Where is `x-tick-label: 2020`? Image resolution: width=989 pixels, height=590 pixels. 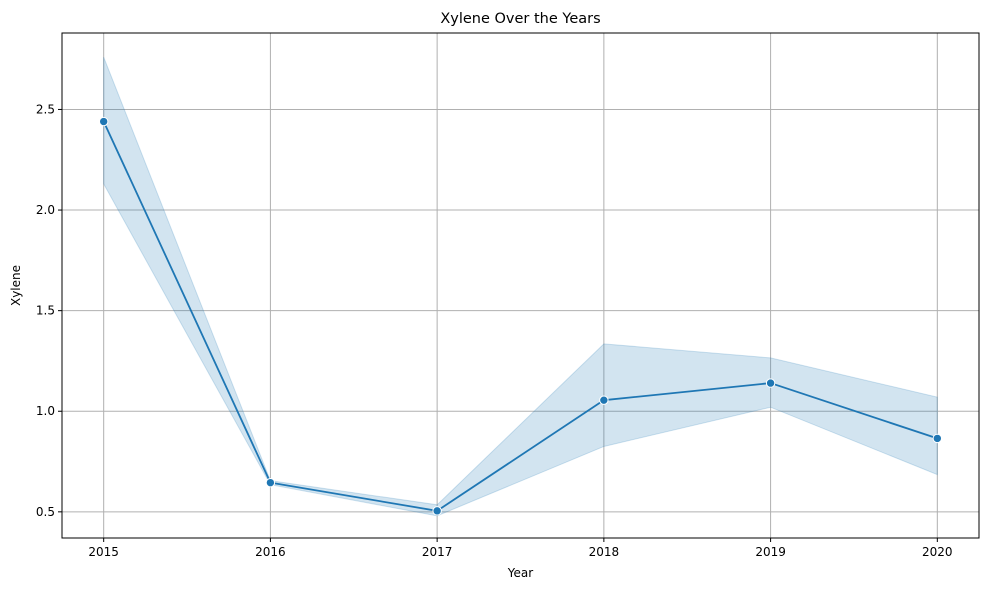 x-tick-label: 2020 is located at coordinates (937, 552).